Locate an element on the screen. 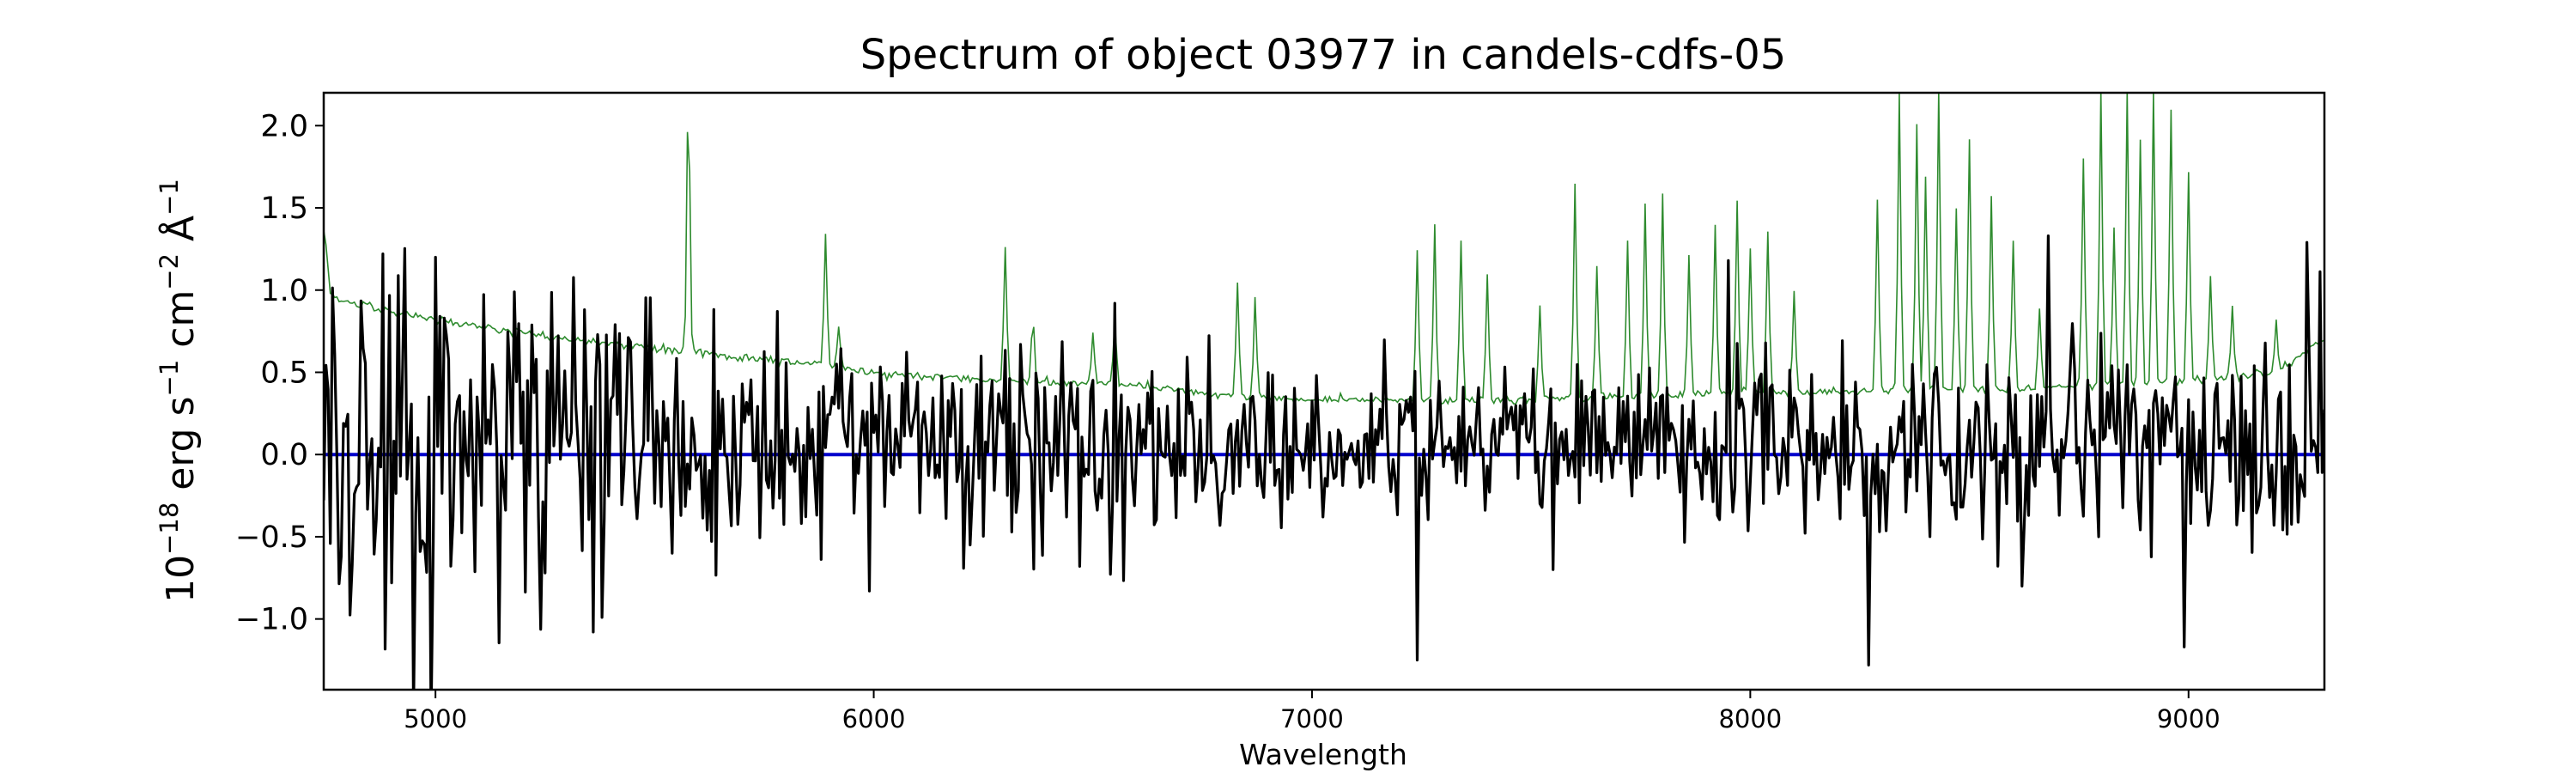  y-tick-label: −1.0 is located at coordinates (271, 620).